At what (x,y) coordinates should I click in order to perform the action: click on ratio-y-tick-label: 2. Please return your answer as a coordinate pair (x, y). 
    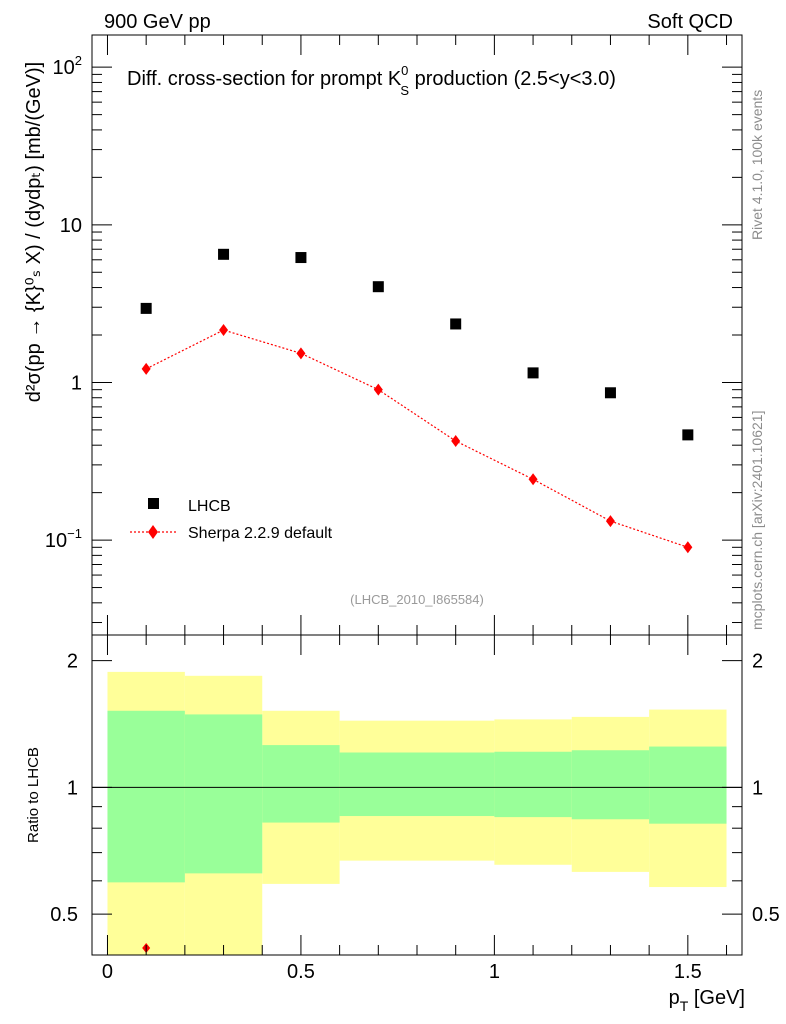
    Looking at the image, I should click on (72, 662).